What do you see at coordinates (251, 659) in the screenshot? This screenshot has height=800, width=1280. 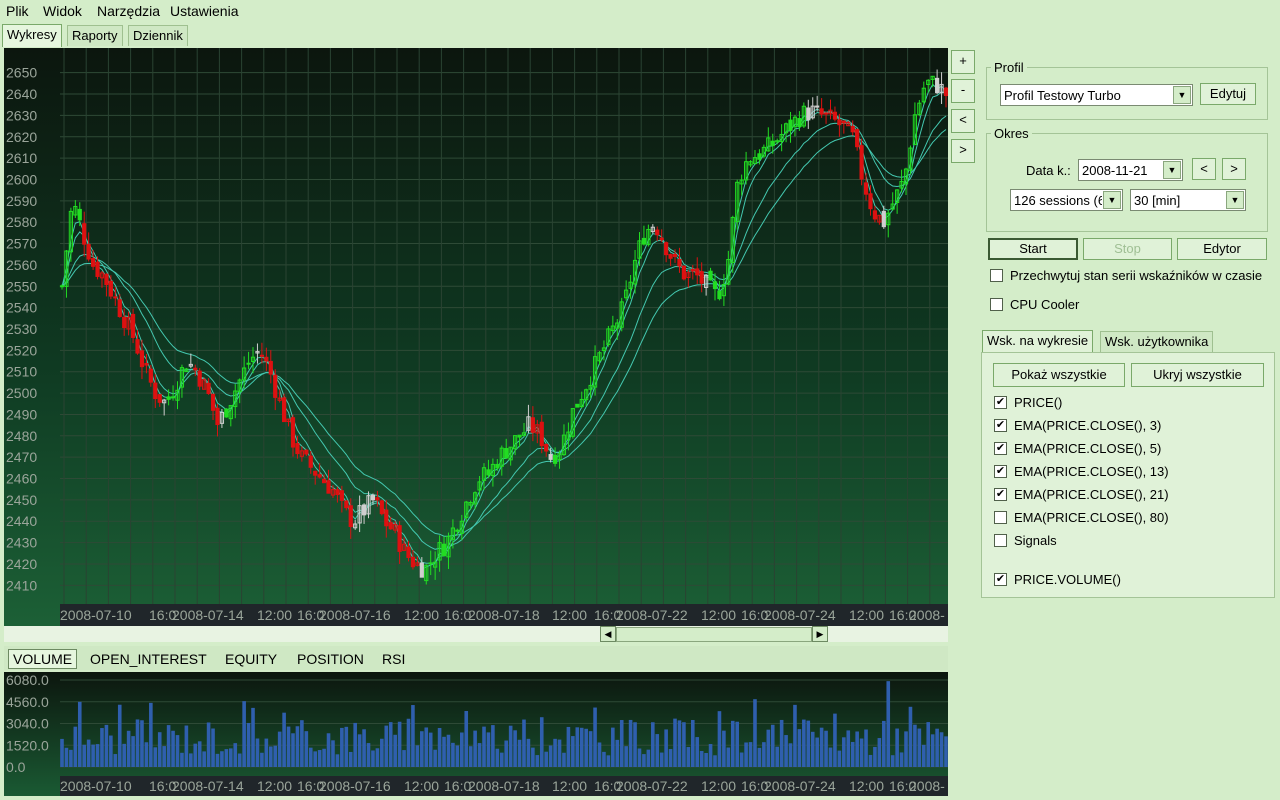 I see `subtab-equity: EQUITY` at bounding box center [251, 659].